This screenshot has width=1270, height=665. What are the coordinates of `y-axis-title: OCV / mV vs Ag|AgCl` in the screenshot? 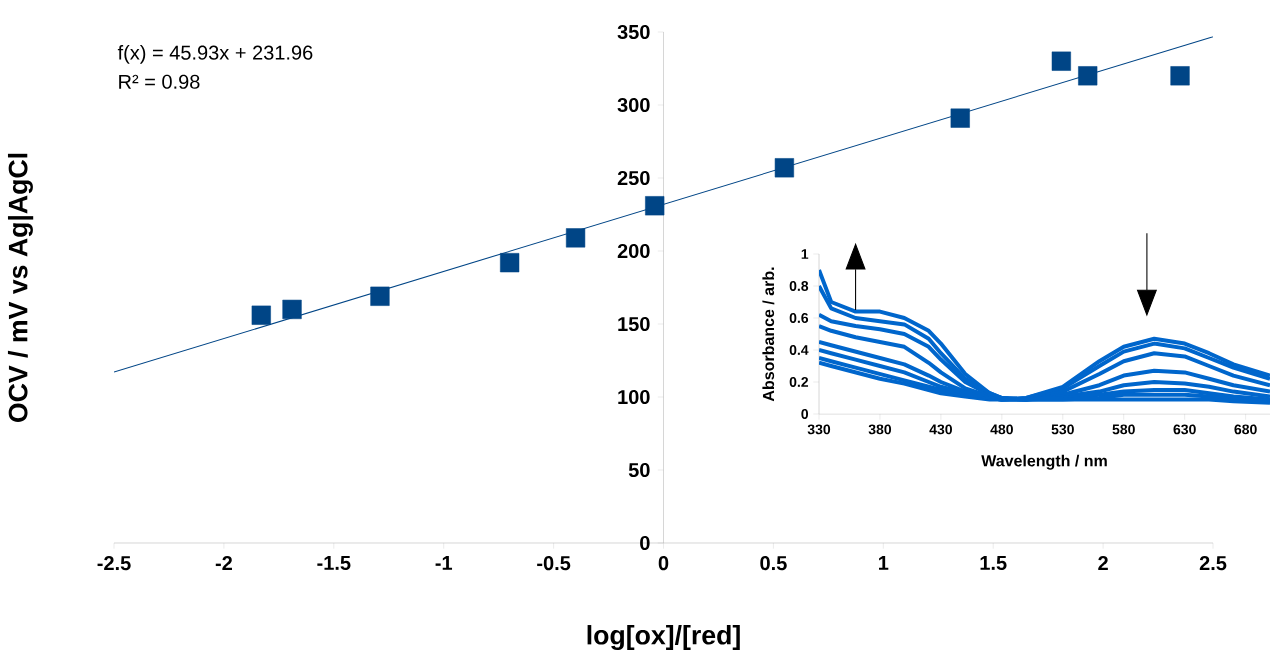 It's located at (20, 288).